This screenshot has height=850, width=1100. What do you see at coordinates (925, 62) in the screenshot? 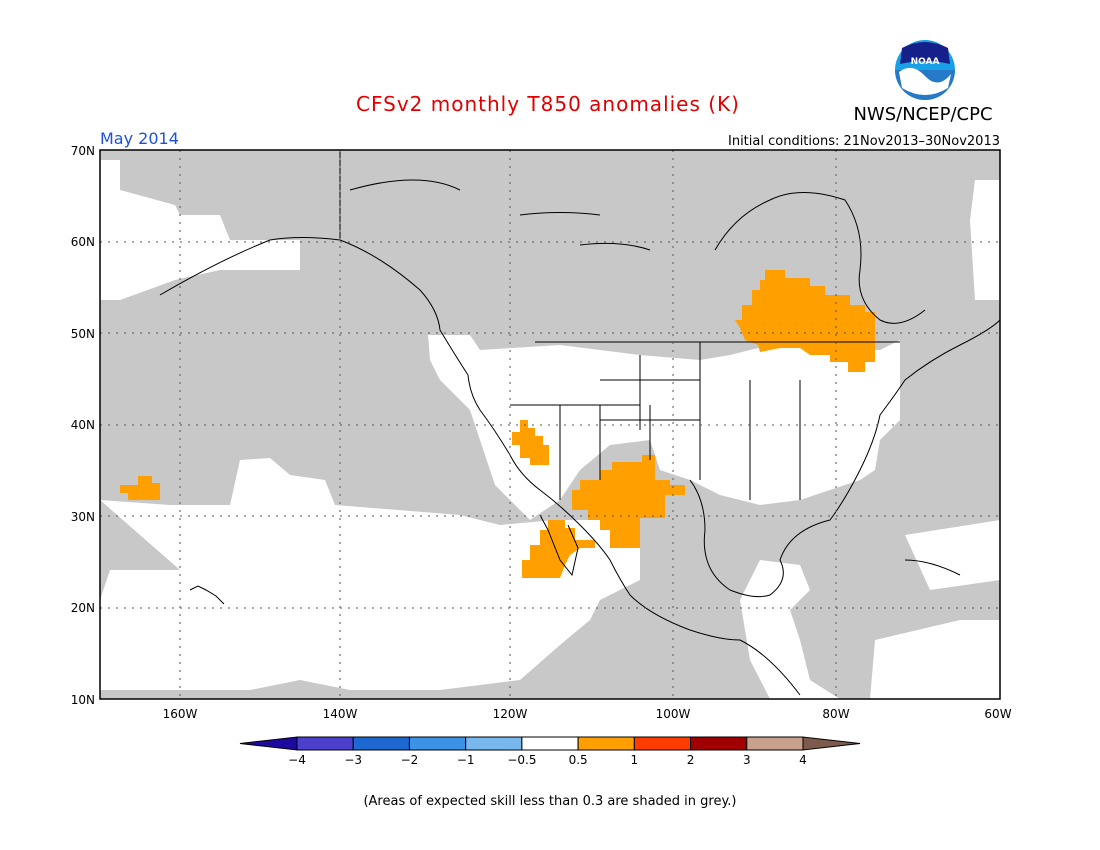
I see `noaa-logo-text: NOAA` at bounding box center [925, 62].